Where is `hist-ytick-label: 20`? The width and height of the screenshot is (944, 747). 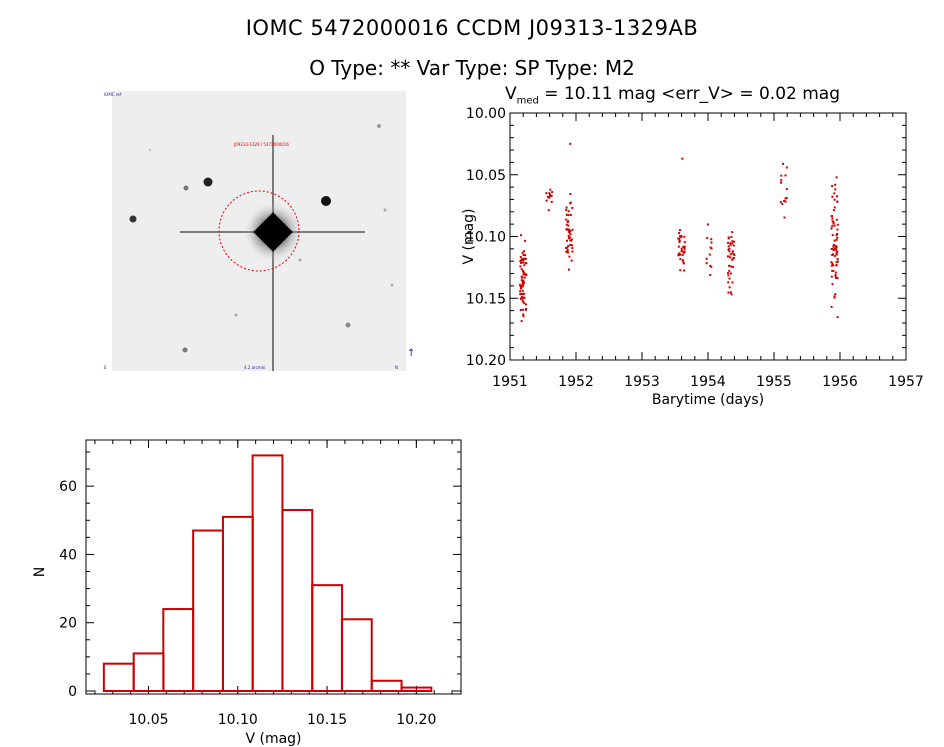 hist-ytick-label: 20 is located at coordinates (68, 624).